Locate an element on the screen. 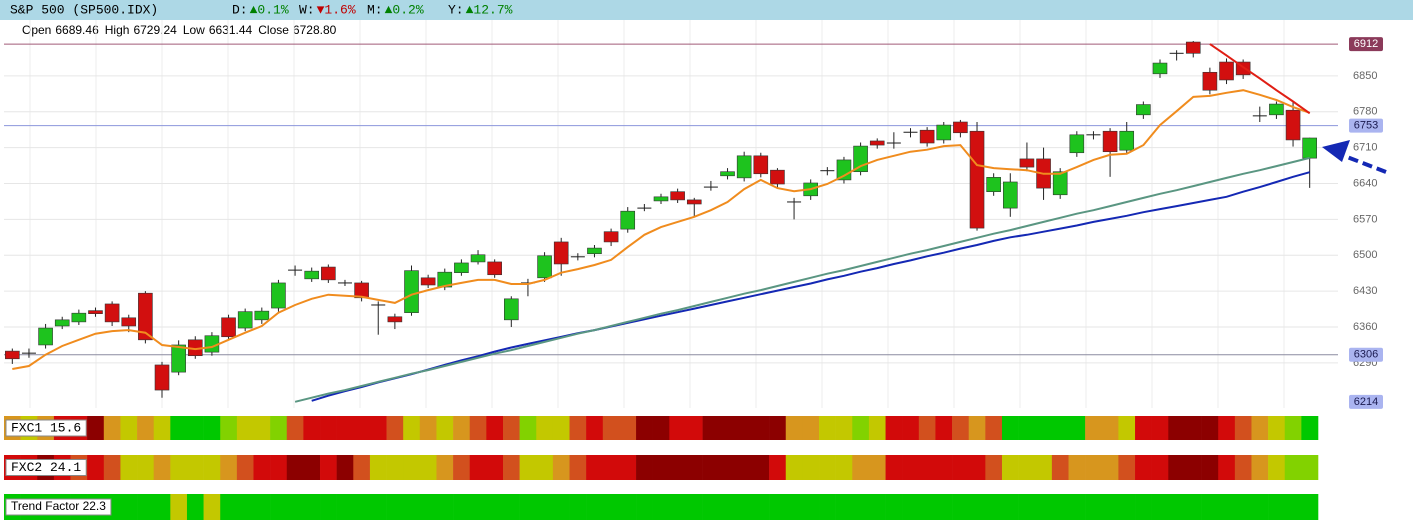  indicator-label: Trend Factor 22.3 is located at coordinates (58, 506).